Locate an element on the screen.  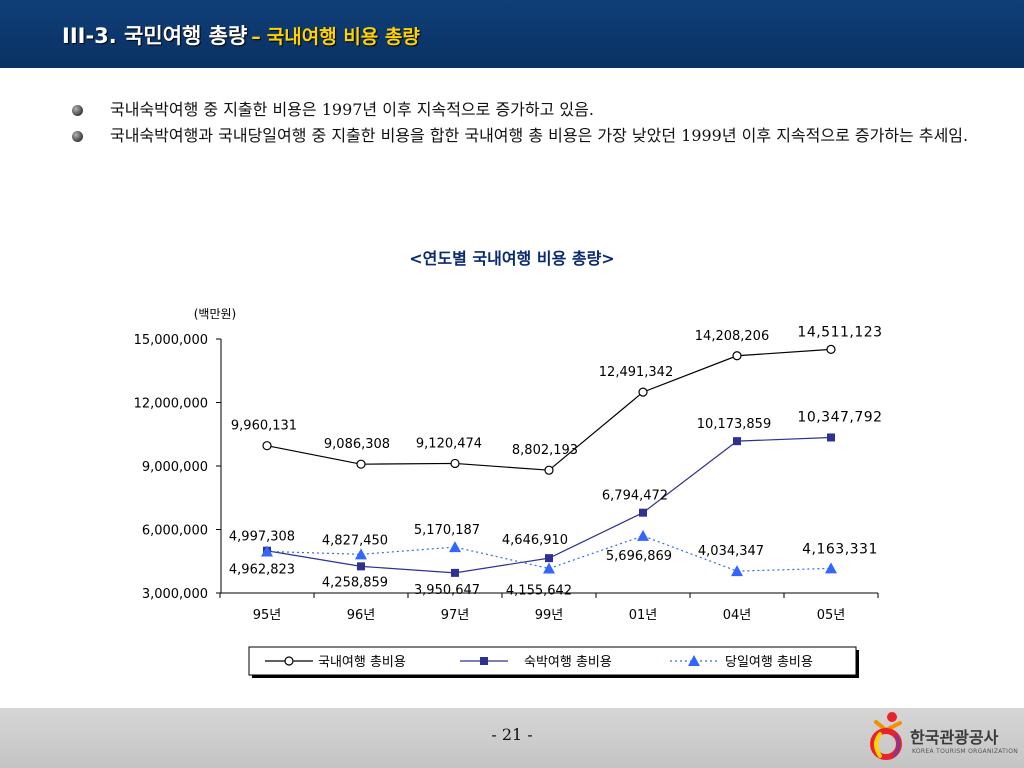
y-tick-label: 12,000,000 is located at coordinates (171, 404).